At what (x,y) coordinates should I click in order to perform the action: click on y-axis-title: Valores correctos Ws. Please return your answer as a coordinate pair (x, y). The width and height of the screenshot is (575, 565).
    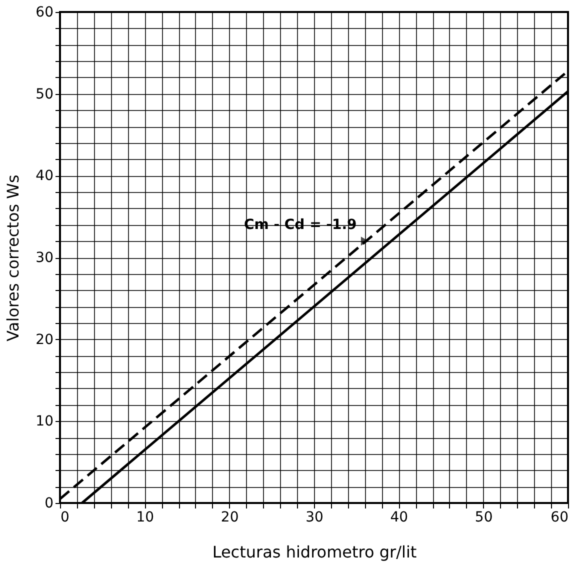
    Looking at the image, I should click on (13, 258).